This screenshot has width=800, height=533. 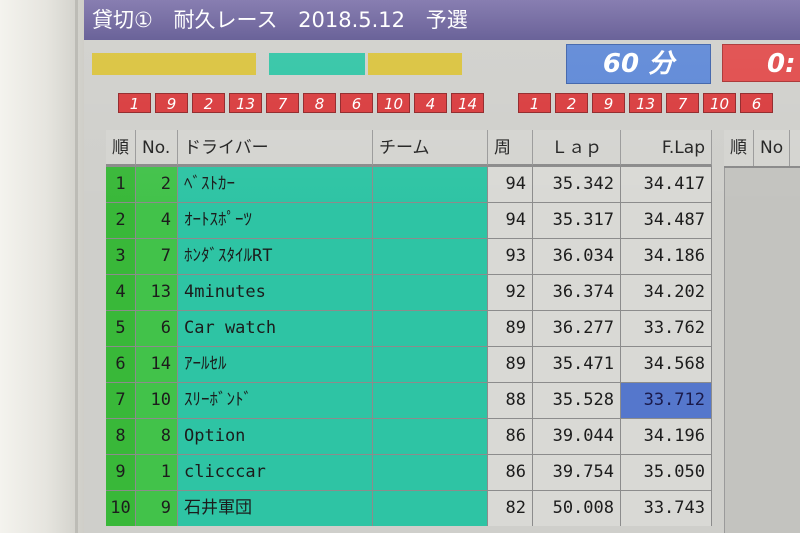 I want to click on driver-cell: Car watch, so click(x=275, y=328).